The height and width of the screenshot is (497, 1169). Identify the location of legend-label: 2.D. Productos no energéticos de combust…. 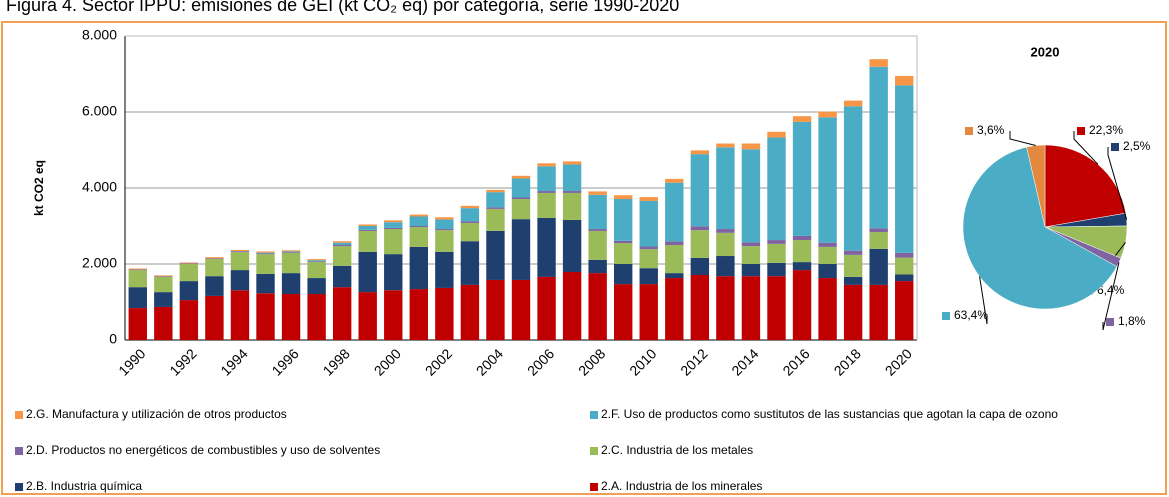
(203, 450).